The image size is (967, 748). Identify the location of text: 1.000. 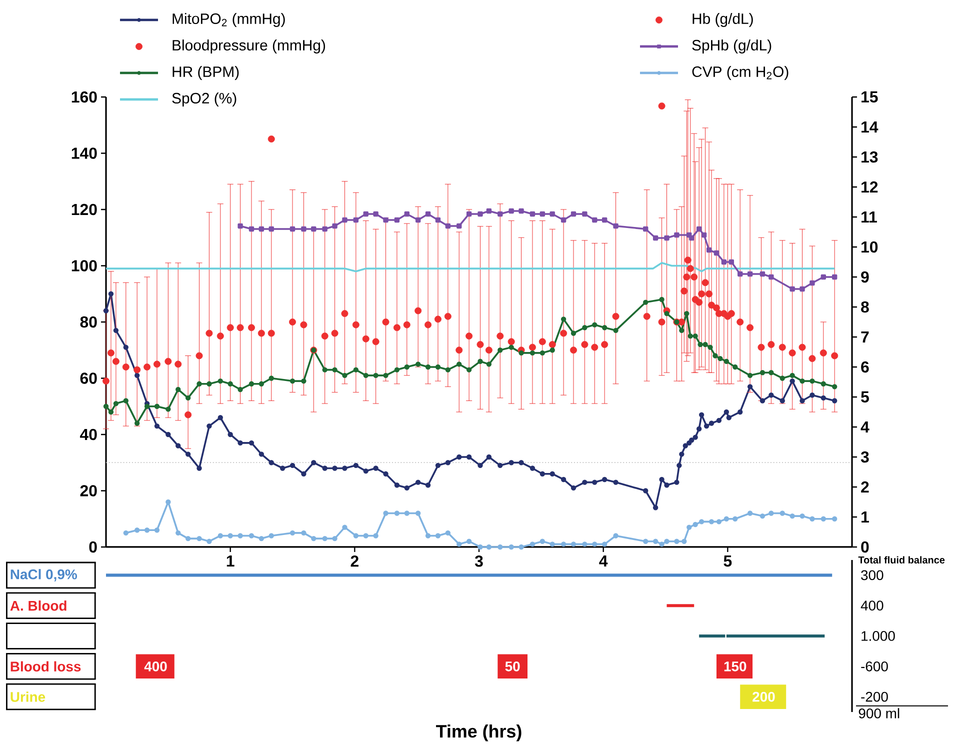
(878, 636).